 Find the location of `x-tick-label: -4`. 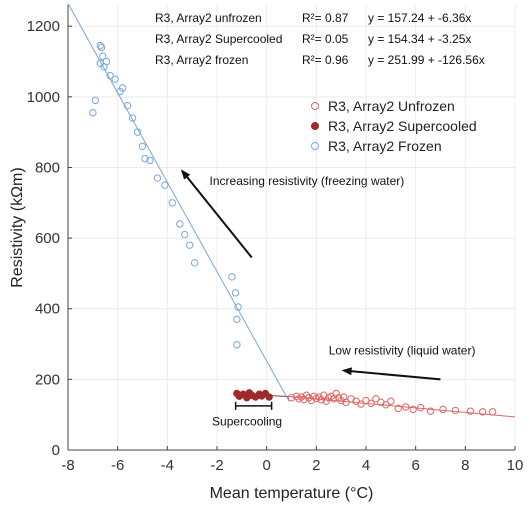

x-tick-label: -4 is located at coordinates (167, 465).